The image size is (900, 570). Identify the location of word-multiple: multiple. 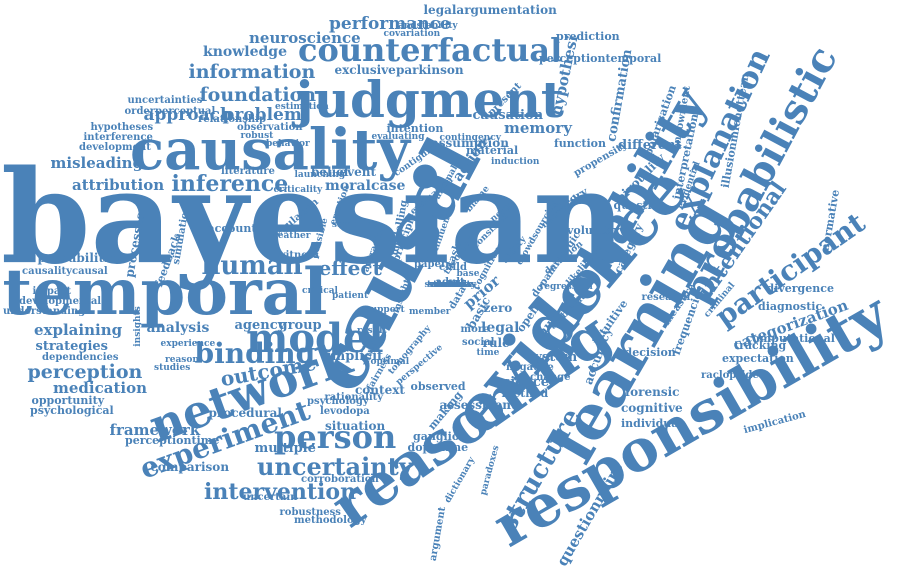
(285, 448).